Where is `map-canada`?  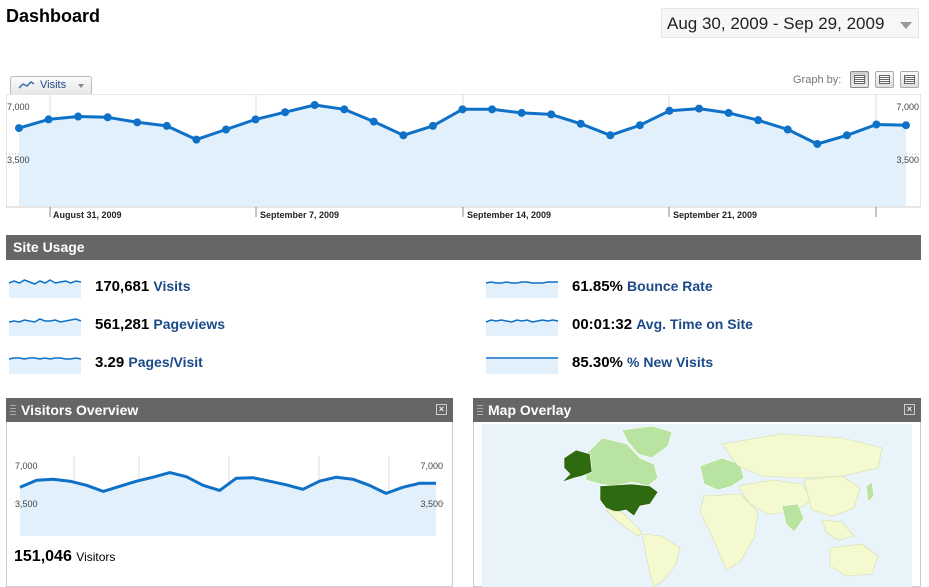
map-canada is located at coordinates (622, 462).